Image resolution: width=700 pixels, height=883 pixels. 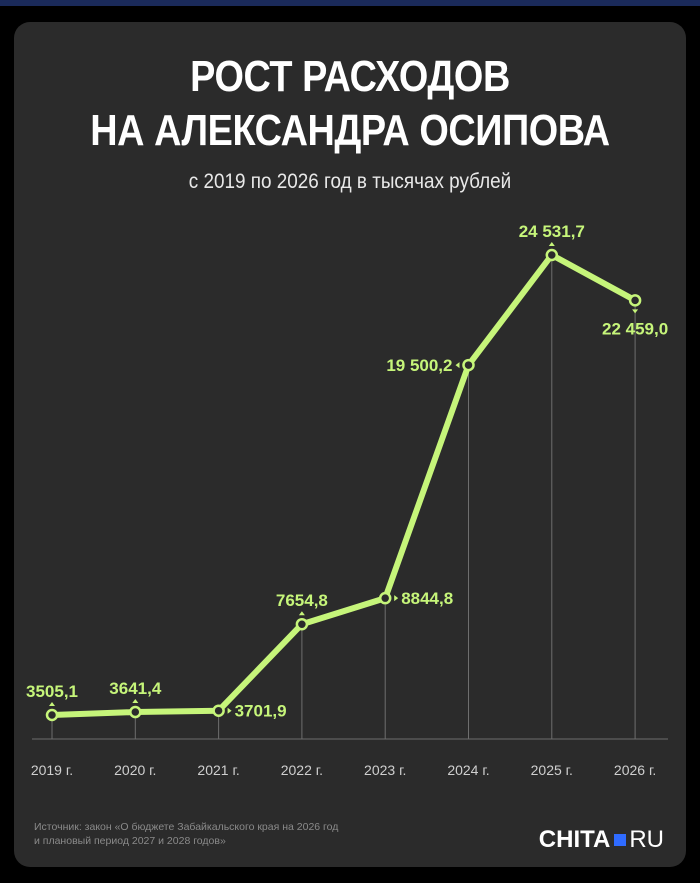 I want to click on logo-square-icon, so click(x=620, y=840).